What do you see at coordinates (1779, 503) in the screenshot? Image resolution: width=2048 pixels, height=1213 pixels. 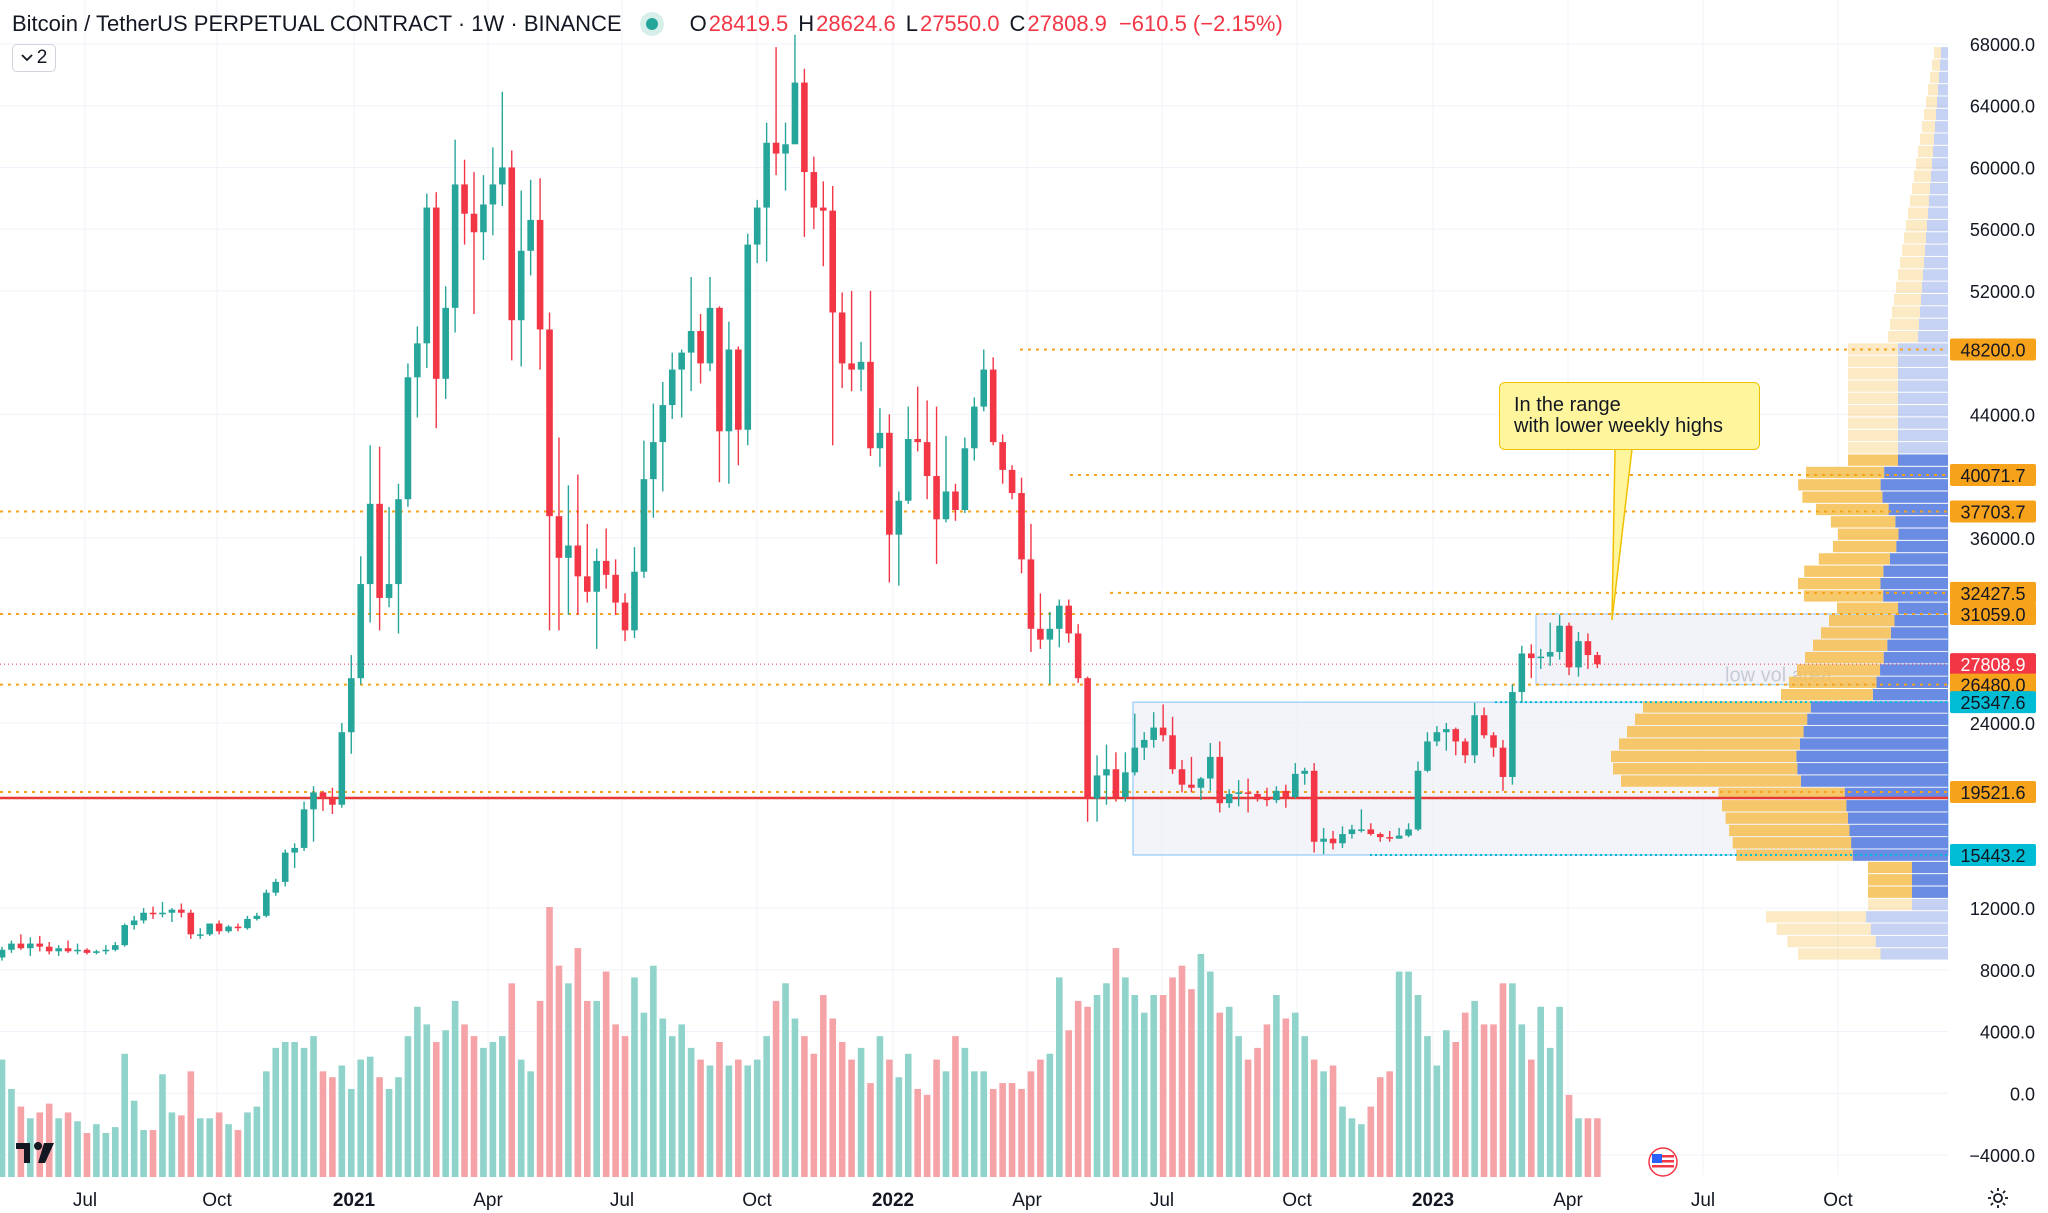 I see `volume-profile` at bounding box center [1779, 503].